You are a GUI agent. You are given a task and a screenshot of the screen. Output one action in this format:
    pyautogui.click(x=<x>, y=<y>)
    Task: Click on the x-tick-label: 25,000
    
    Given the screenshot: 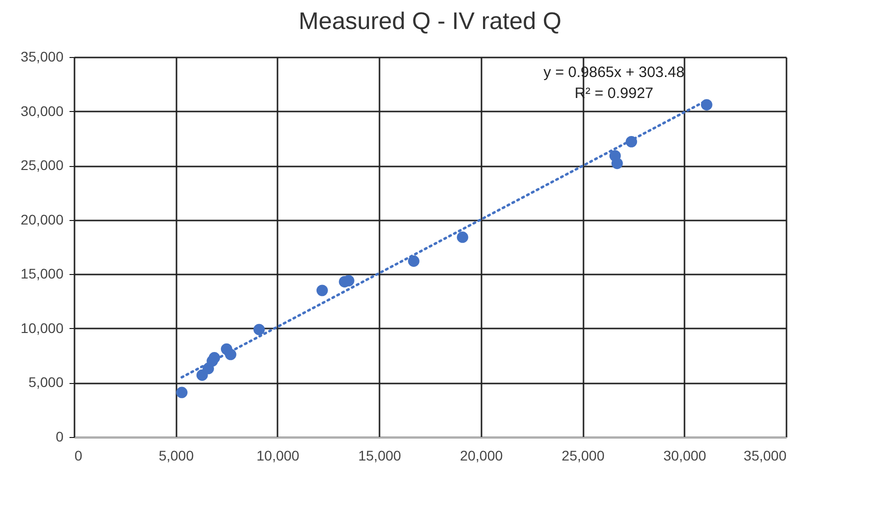 What is the action you would take?
    pyautogui.click(x=583, y=456)
    